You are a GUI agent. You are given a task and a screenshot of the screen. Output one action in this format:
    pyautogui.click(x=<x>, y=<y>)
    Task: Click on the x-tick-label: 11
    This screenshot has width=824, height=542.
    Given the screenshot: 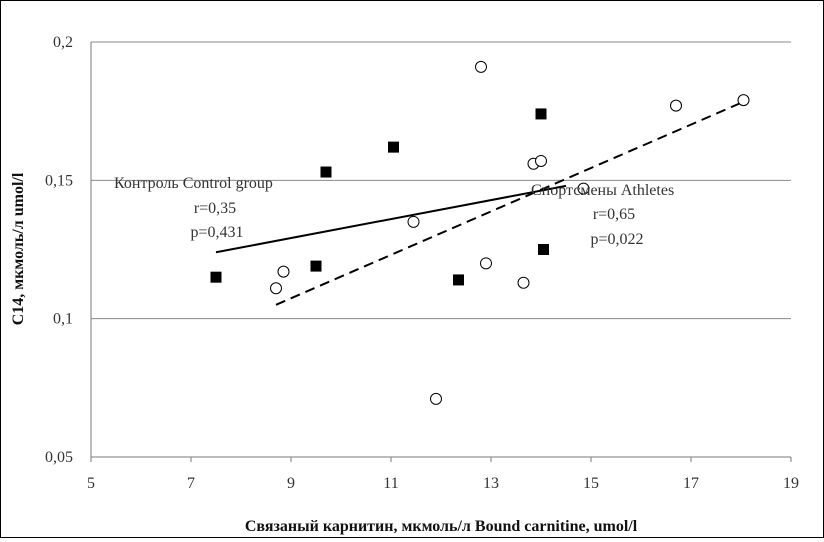 What is the action you would take?
    pyautogui.click(x=390, y=483)
    